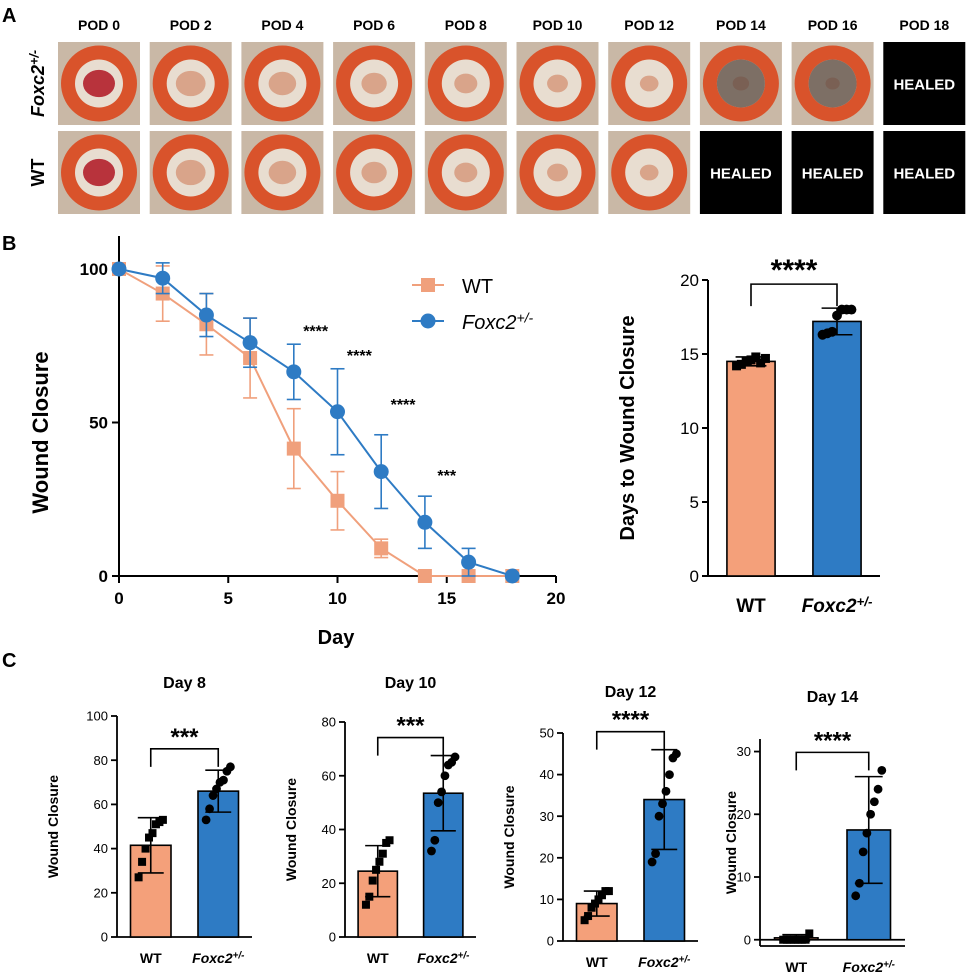  Describe the element at coordinates (316, 332) in the screenshot. I see `significance-annotation: ****` at that location.